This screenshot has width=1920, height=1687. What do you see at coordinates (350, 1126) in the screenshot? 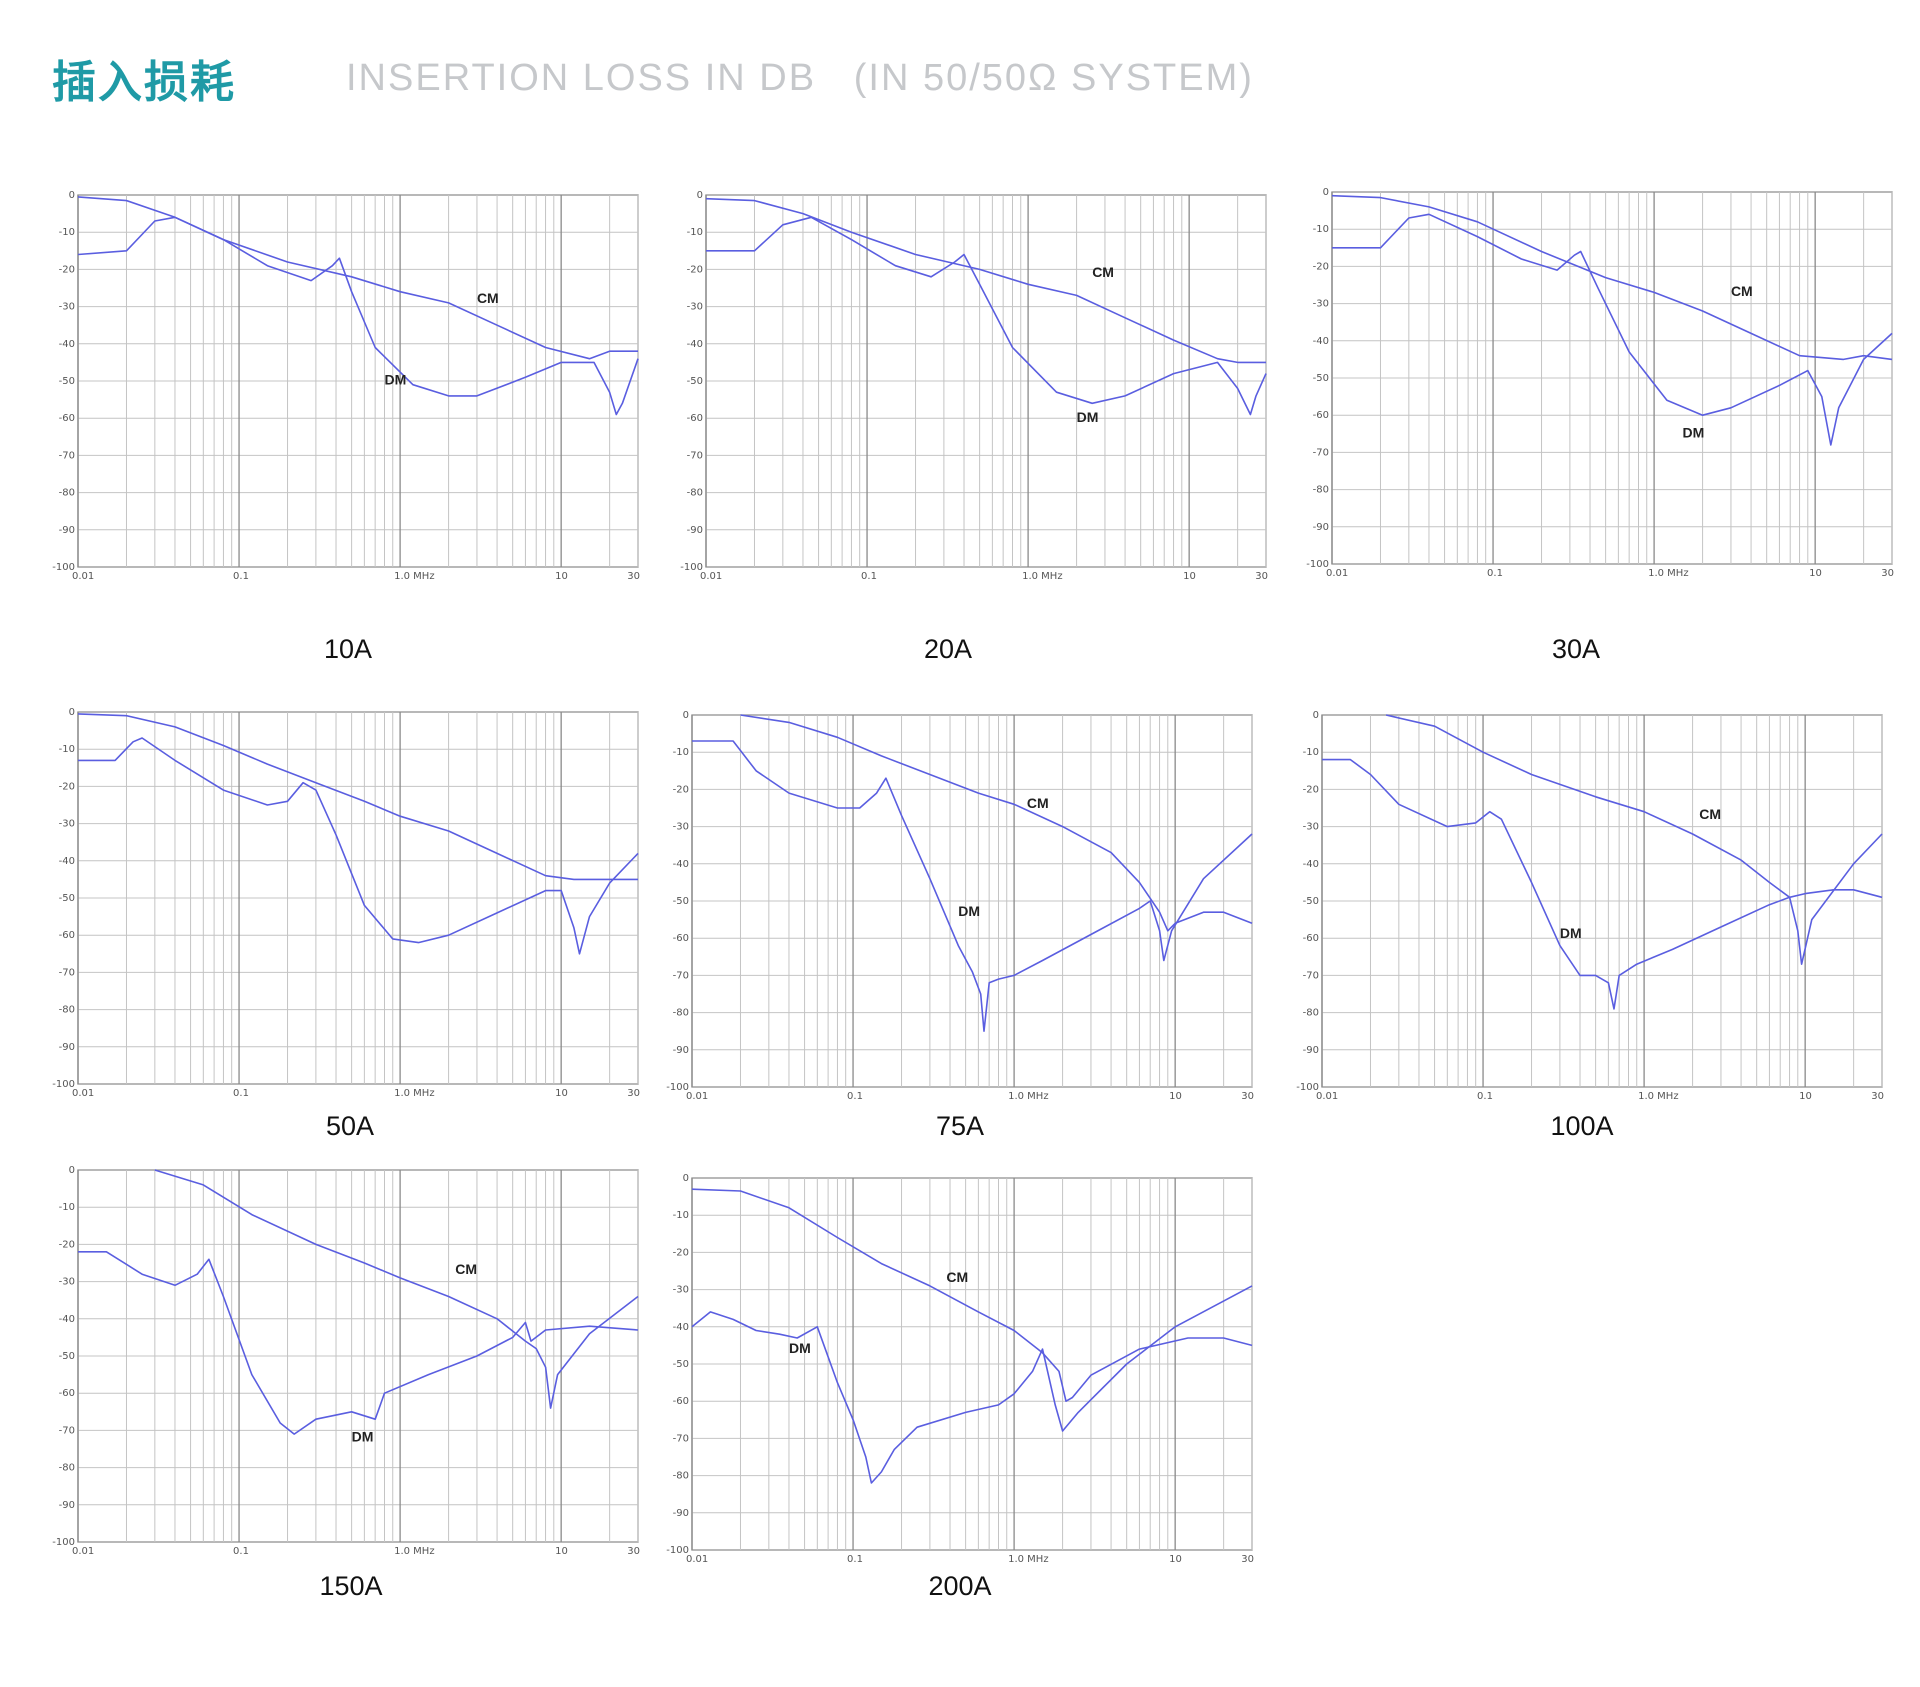
I see `caption-50a: 50A` at bounding box center [350, 1126].